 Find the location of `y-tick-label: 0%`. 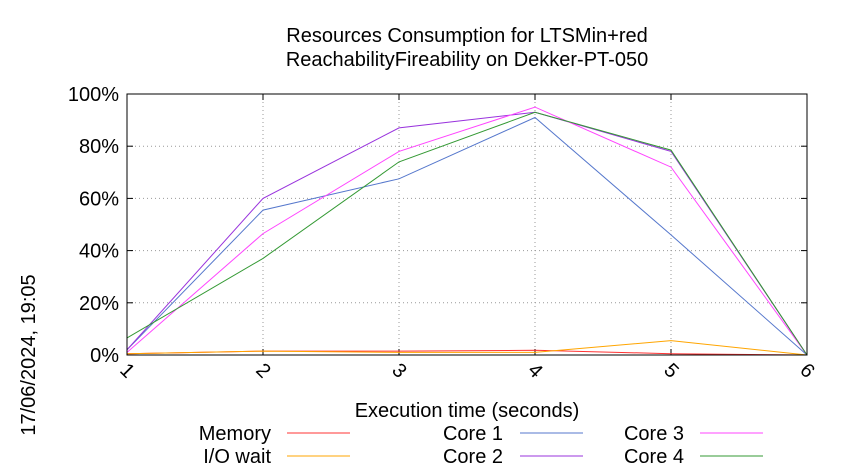

y-tick-label: 0% is located at coordinates (104, 356).